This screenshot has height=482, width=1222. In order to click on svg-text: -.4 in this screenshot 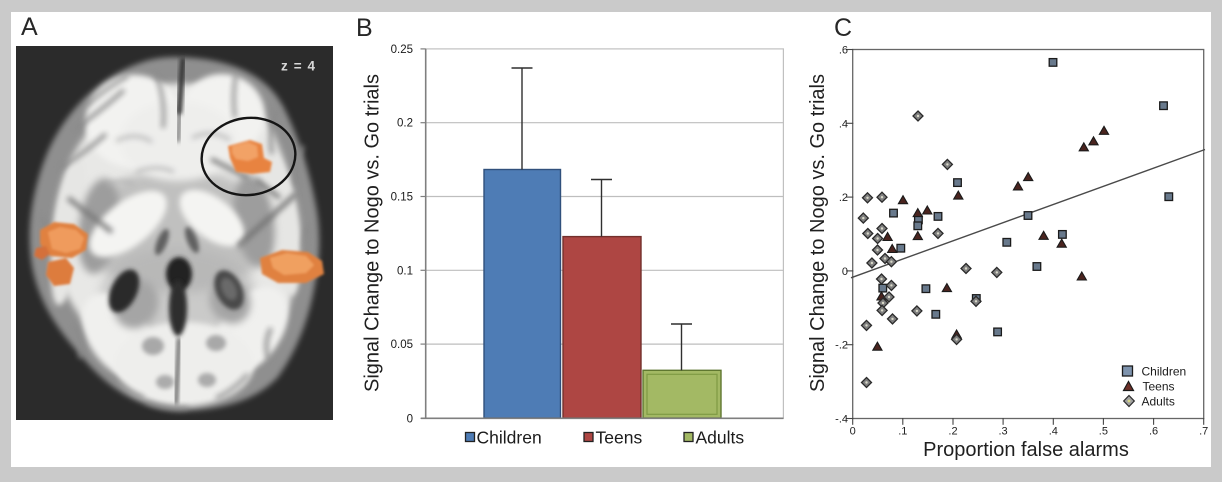, I will do `click(841, 420)`.